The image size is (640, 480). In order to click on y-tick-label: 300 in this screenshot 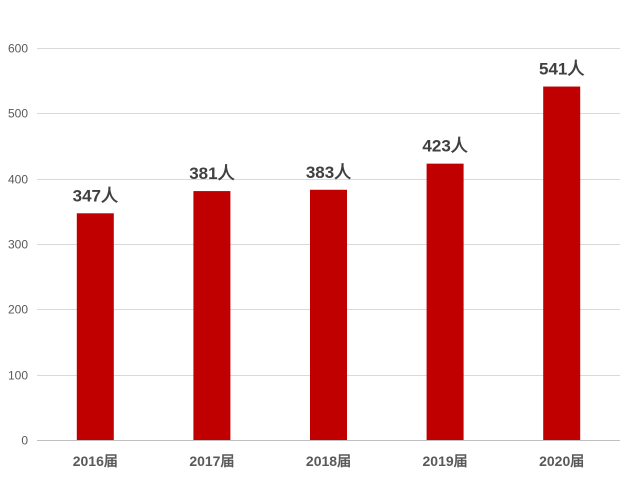, I will do `click(18, 245)`.